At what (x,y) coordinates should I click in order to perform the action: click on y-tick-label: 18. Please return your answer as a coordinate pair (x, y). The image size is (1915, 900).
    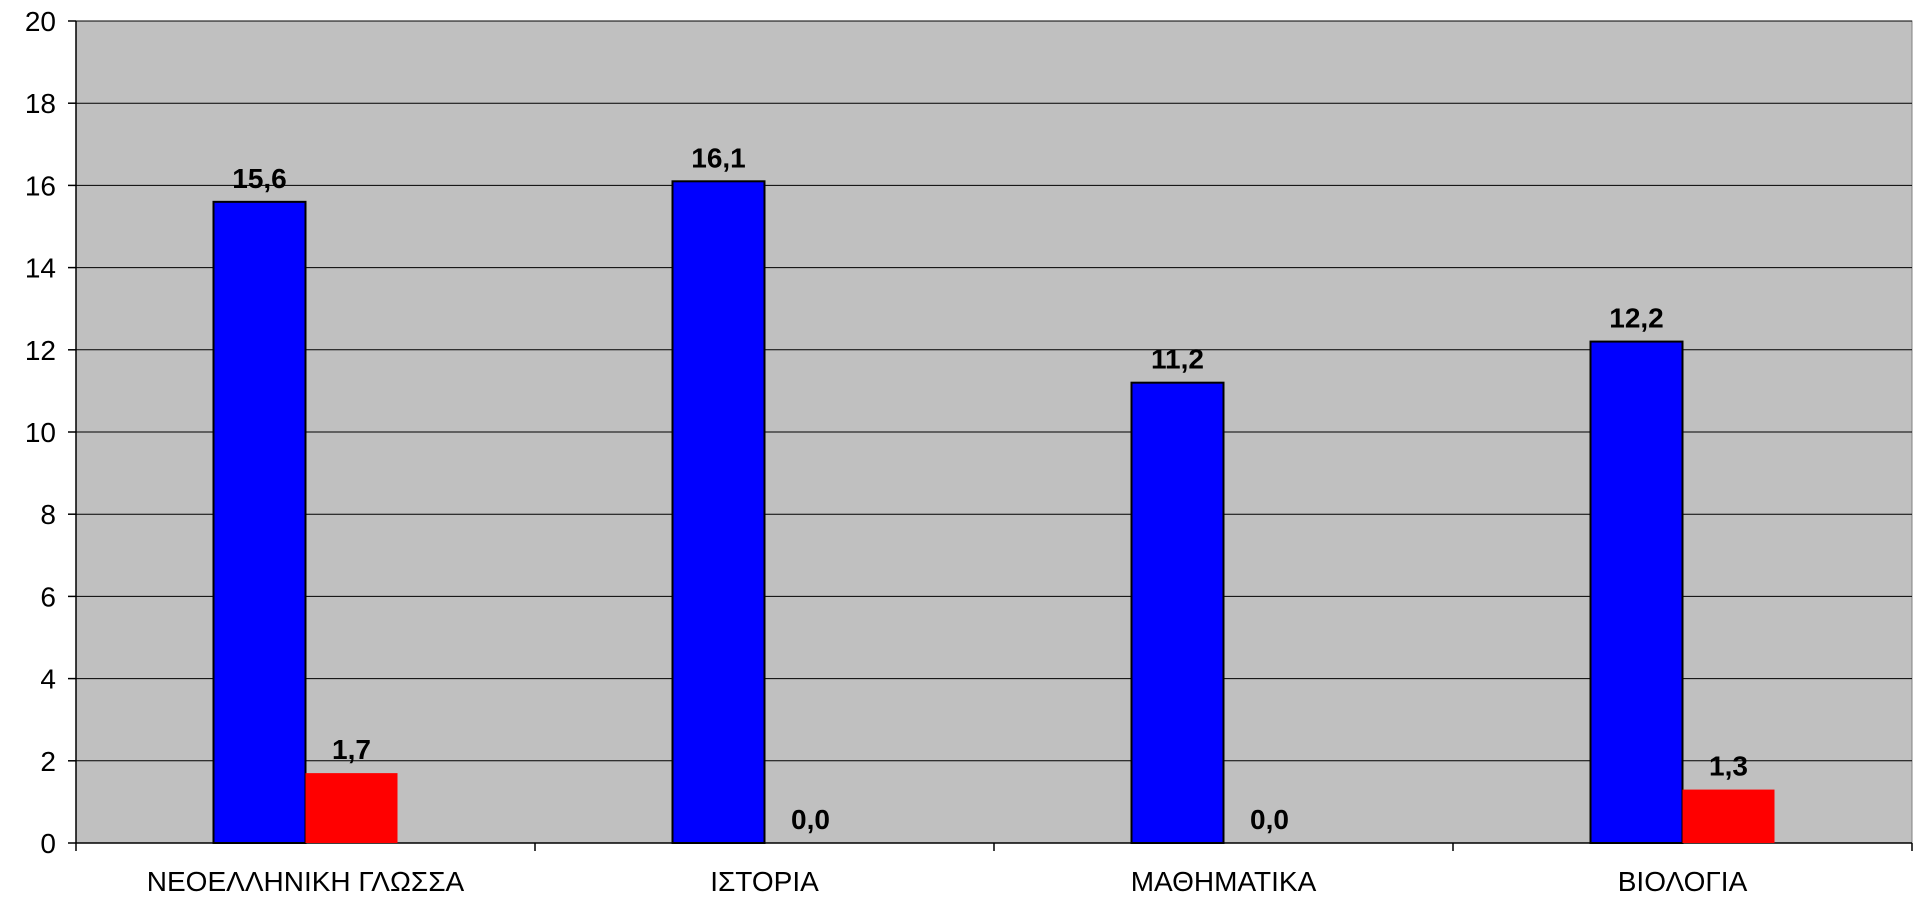
    Looking at the image, I should click on (40, 103).